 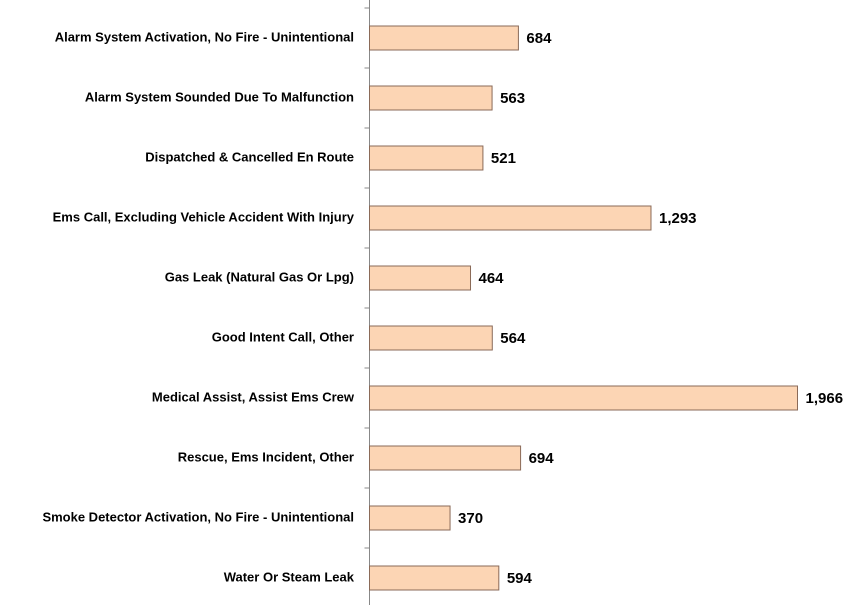 I want to click on category-label: Dispatched & Cancelled En Route, so click(x=249, y=156).